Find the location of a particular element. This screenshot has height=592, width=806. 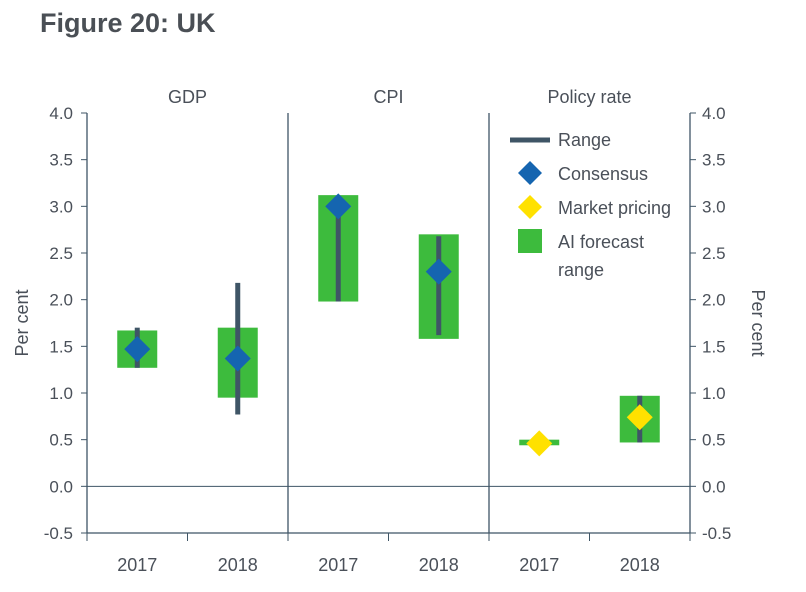

y-tick-label-left: 2.0 is located at coordinates (61, 300).